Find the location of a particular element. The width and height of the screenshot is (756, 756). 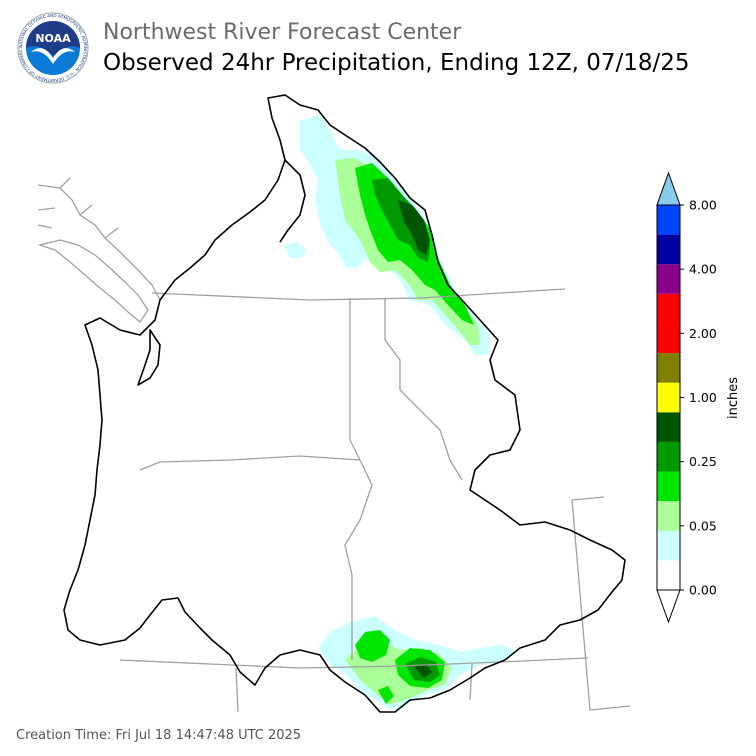

colorbar-top-arrow is located at coordinates (668, 188).